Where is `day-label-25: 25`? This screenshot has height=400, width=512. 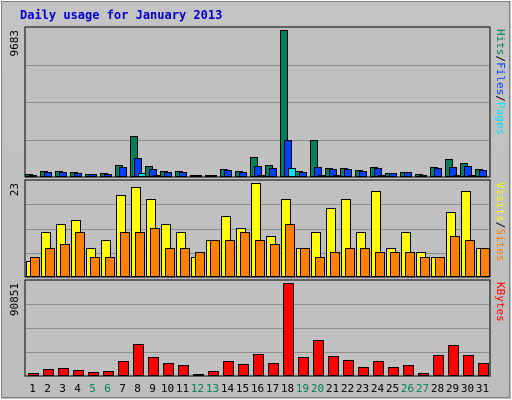
day-label-25: 25 is located at coordinates (392, 388).